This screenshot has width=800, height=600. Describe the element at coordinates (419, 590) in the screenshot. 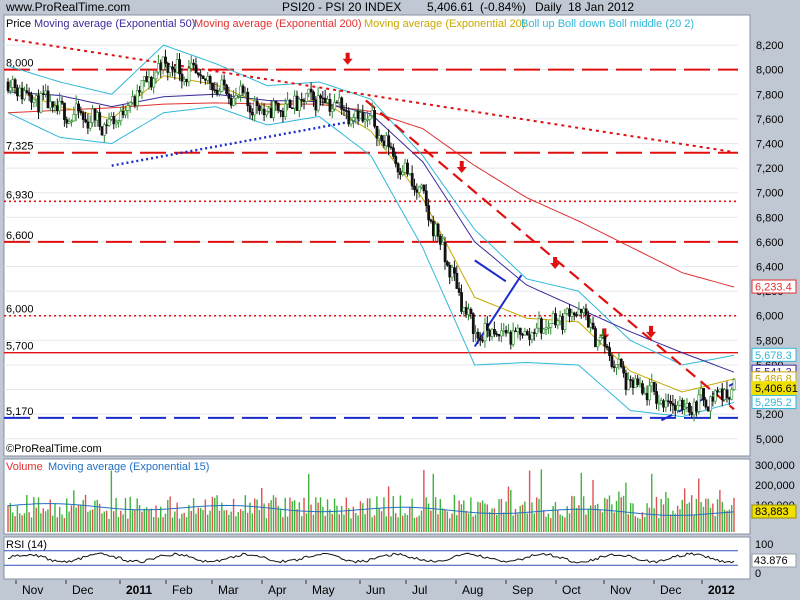

I see `x-tick-label: Jul` at that location.